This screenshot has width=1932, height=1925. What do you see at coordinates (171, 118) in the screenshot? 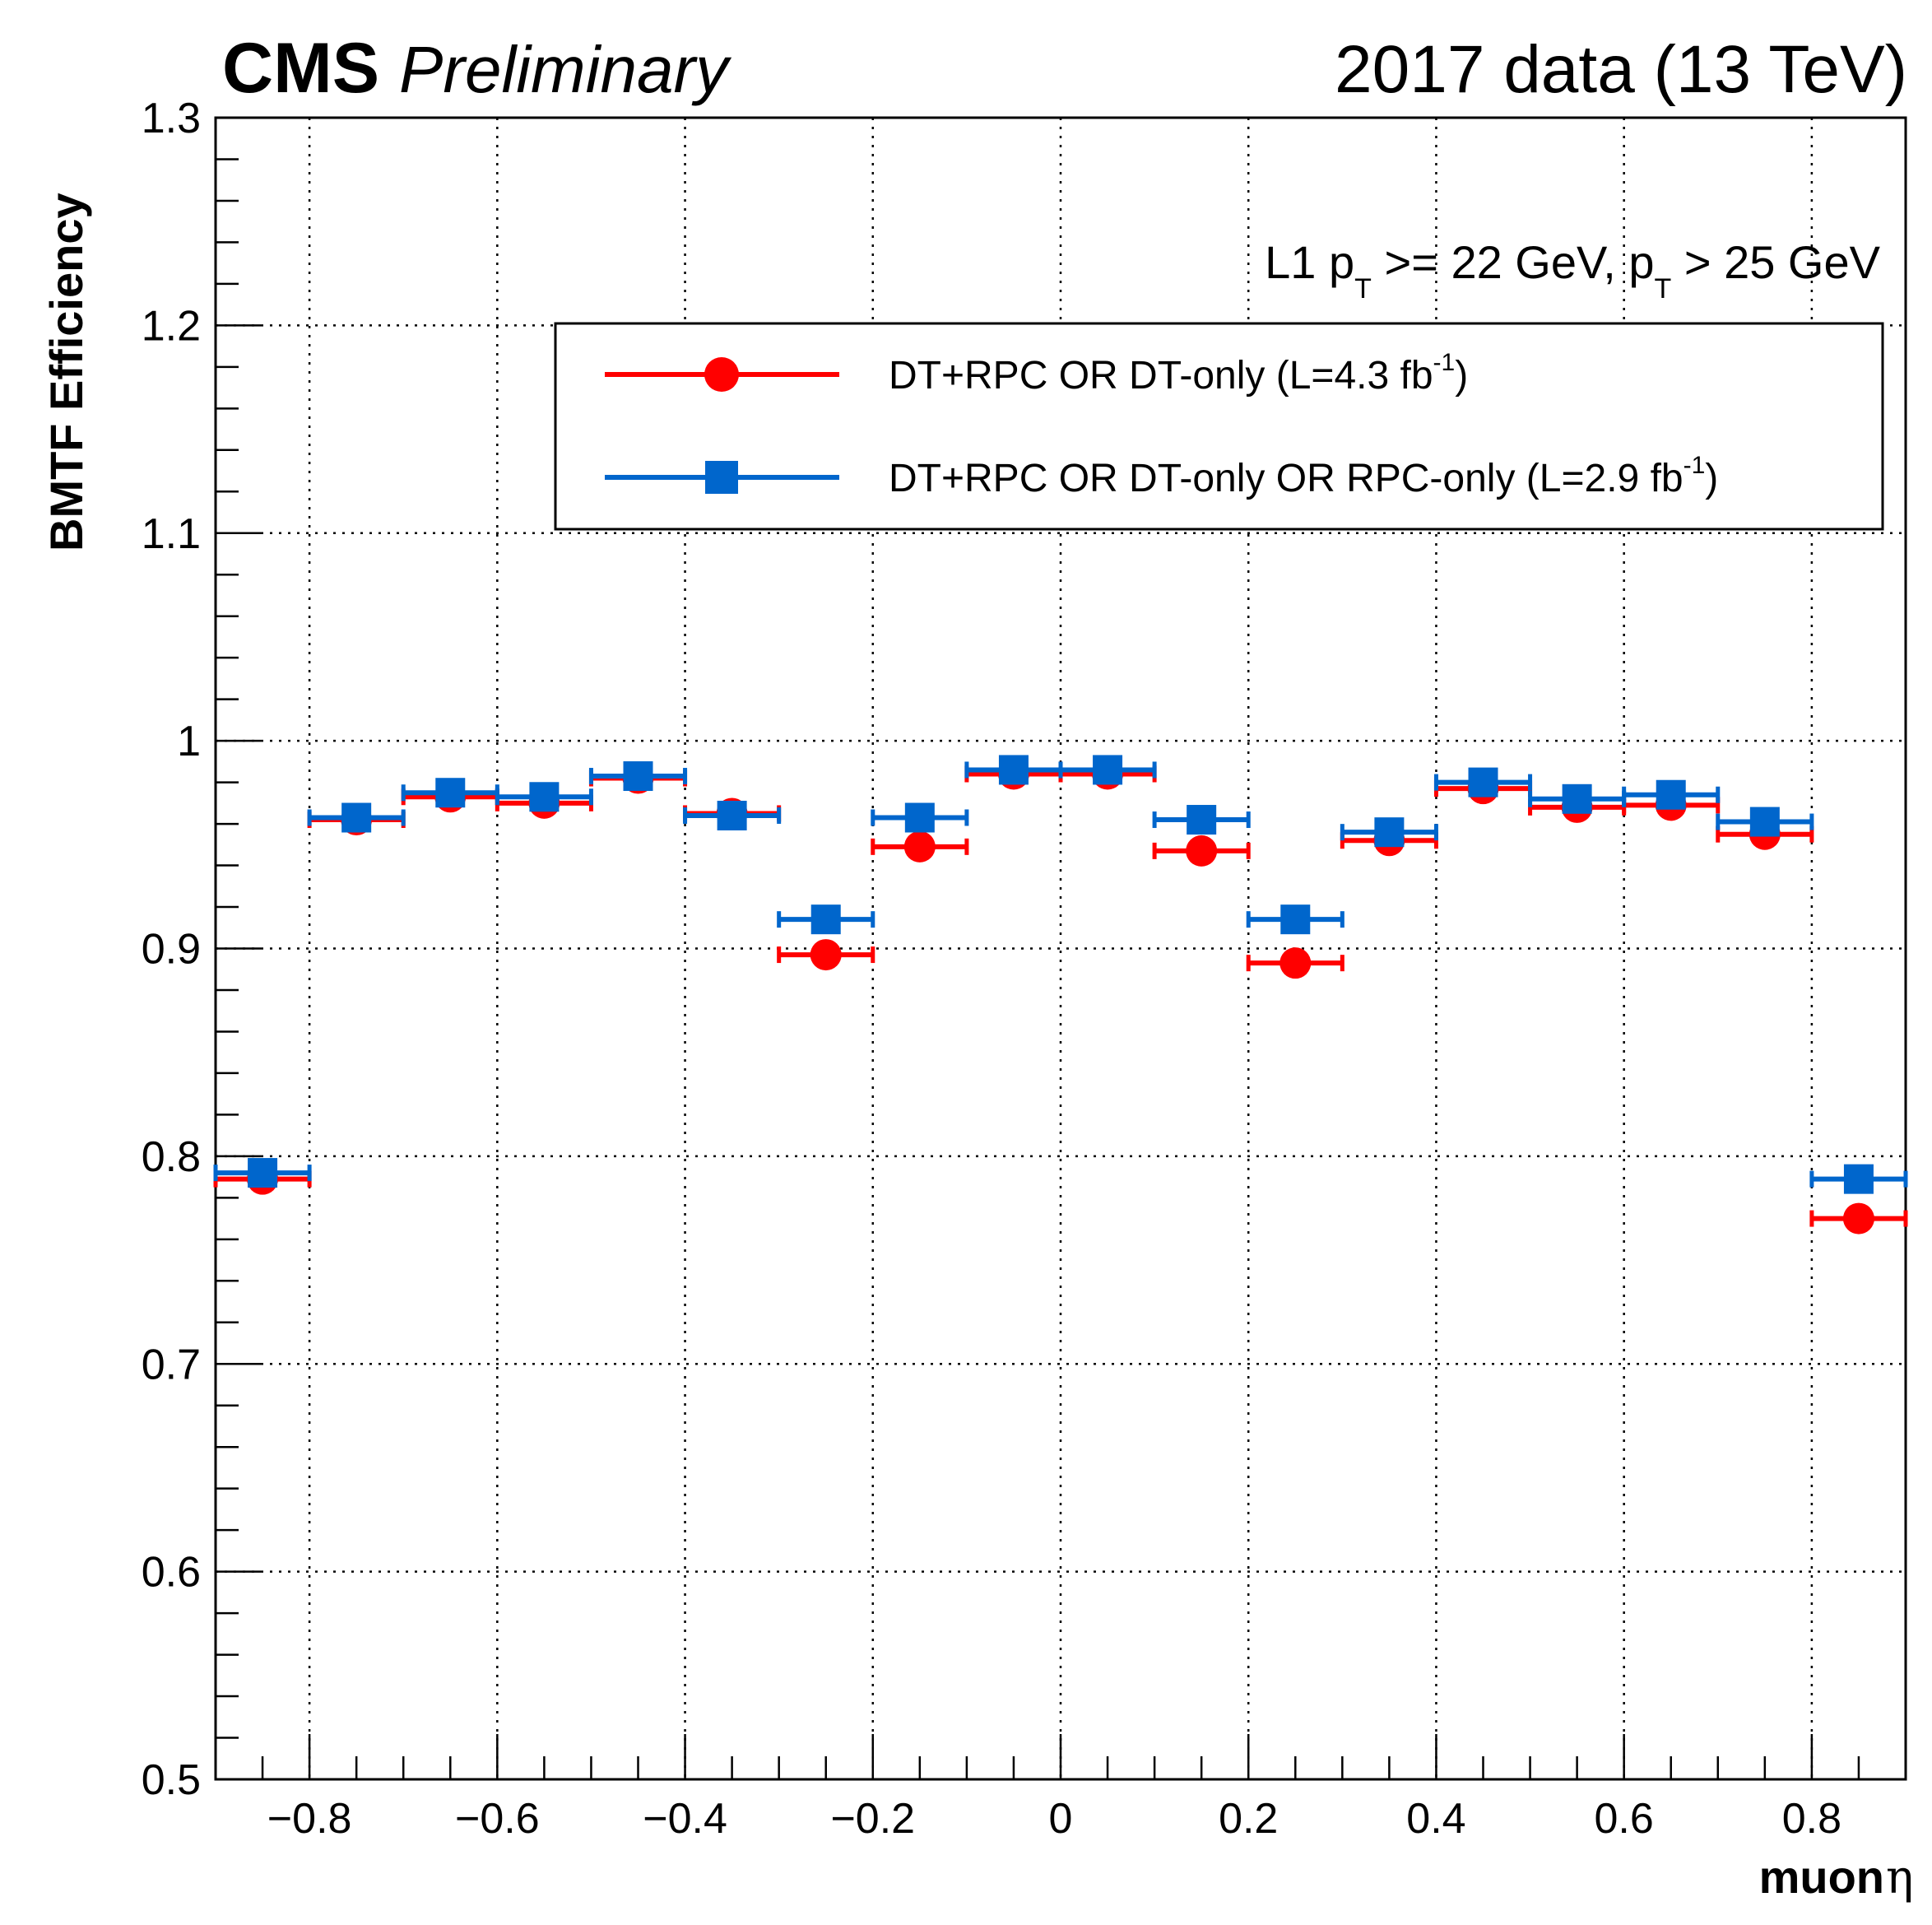
I see `y-tick-label: 1.3` at bounding box center [171, 118].